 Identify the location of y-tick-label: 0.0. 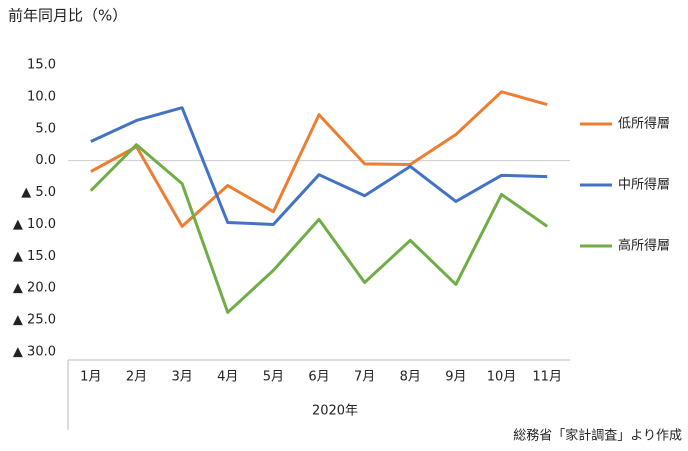
(45, 160).